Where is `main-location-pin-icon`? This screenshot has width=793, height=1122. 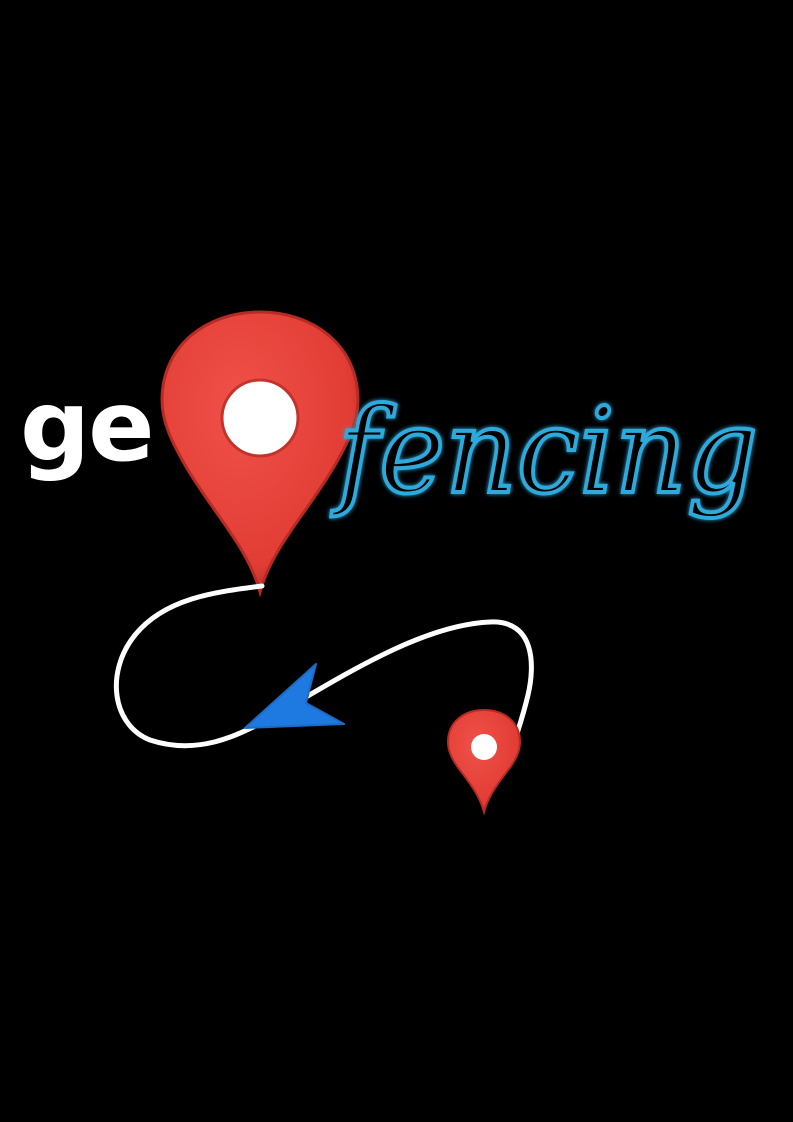 main-location-pin-icon is located at coordinates (260, 454).